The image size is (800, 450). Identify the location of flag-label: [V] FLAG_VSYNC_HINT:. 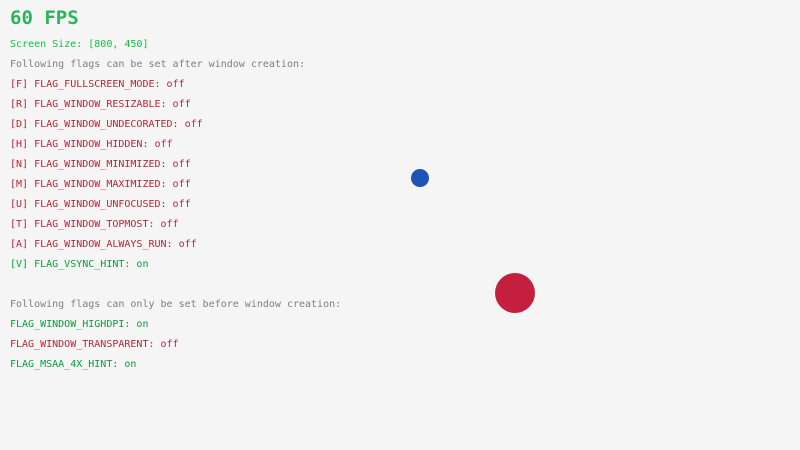
(70, 264).